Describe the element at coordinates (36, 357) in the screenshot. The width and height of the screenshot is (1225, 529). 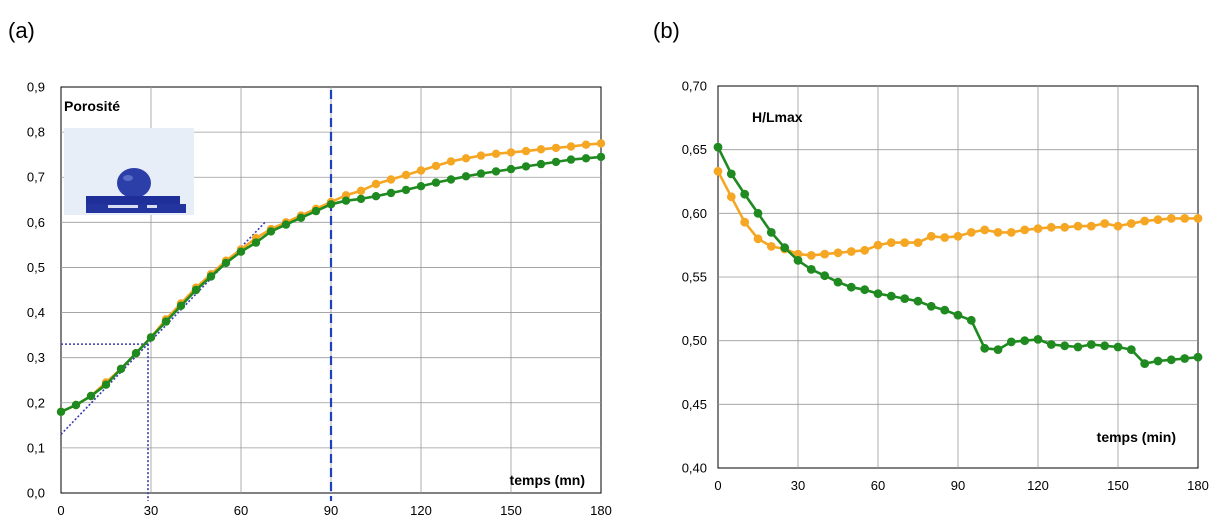
I see `y-tick-label: 0,3` at that location.